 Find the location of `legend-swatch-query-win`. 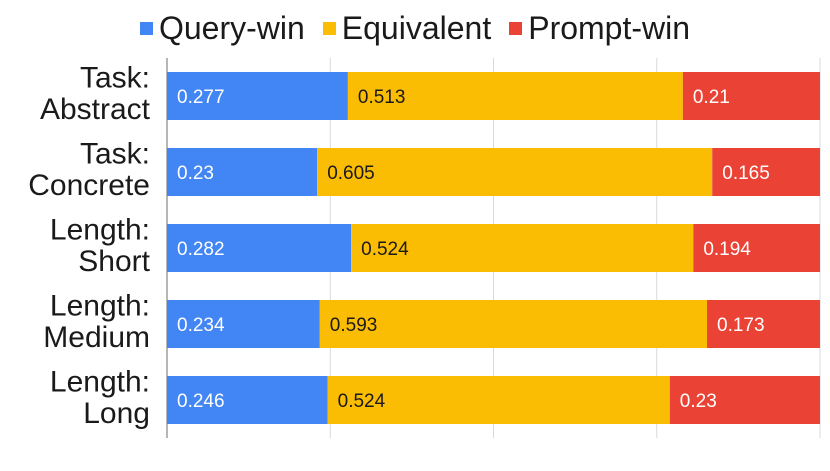

legend-swatch-query-win is located at coordinates (146, 28).